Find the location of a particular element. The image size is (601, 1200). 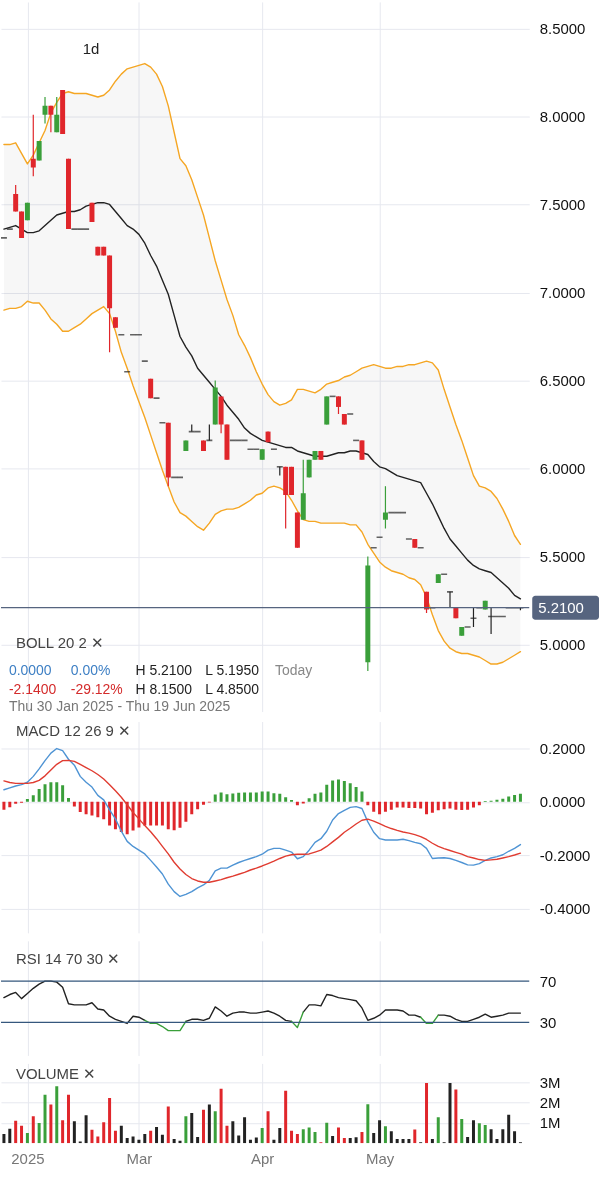

y-tick-label: 5.0000 is located at coordinates (562, 645).